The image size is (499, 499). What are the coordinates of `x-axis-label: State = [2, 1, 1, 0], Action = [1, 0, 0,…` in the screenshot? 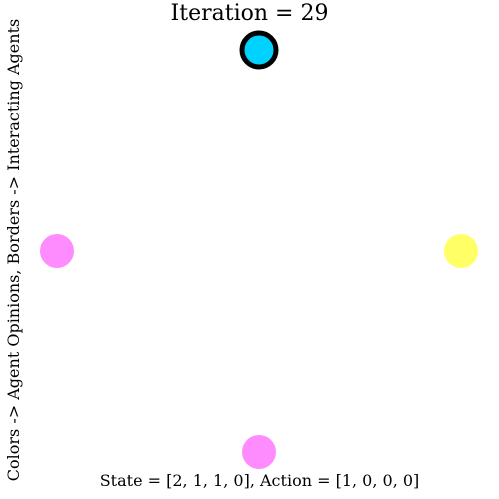 It's located at (259, 480).